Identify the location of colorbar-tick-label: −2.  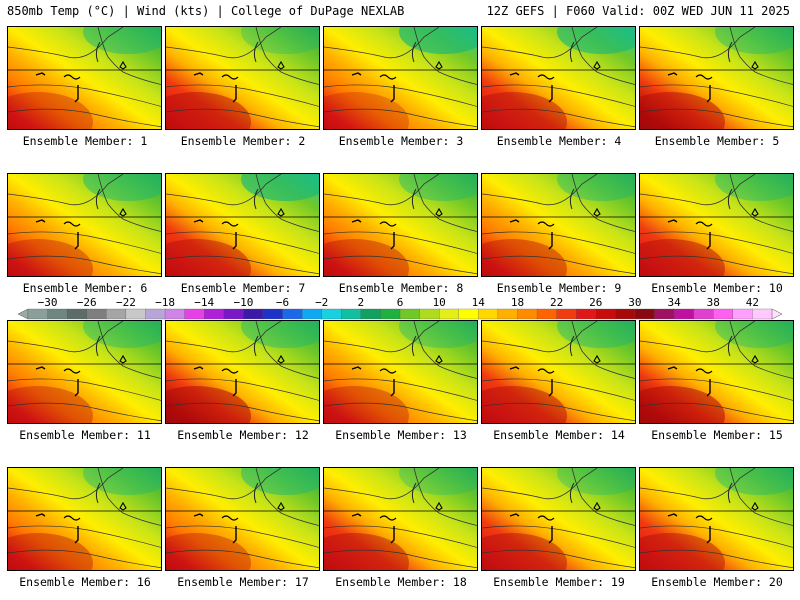
(322, 302).